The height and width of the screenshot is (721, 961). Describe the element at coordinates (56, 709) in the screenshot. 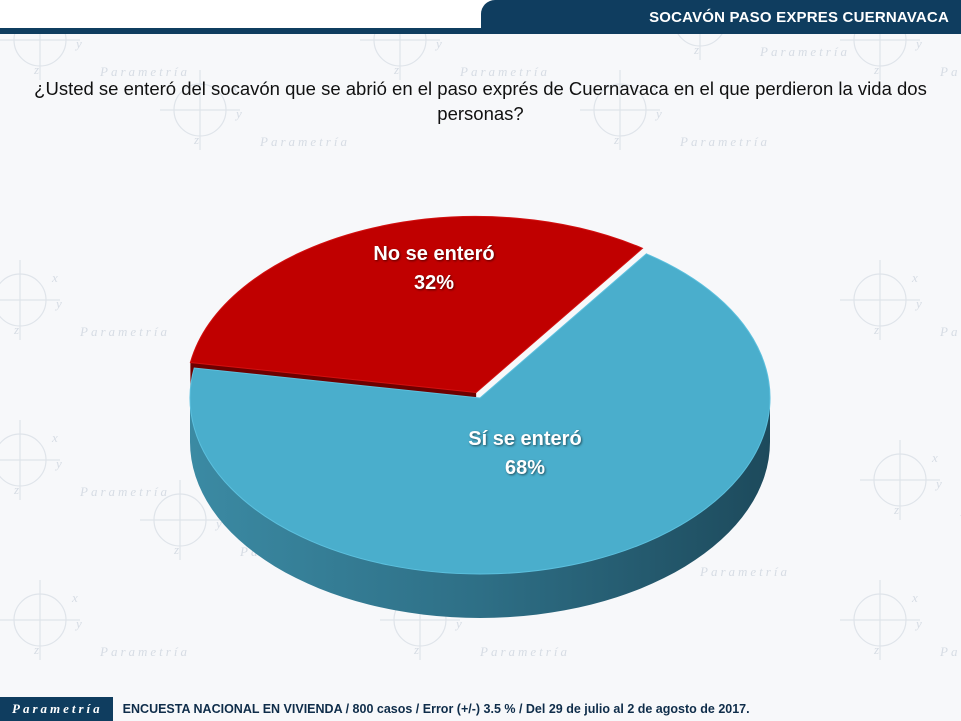

I see `footer-brand-logo: Parametría` at that location.